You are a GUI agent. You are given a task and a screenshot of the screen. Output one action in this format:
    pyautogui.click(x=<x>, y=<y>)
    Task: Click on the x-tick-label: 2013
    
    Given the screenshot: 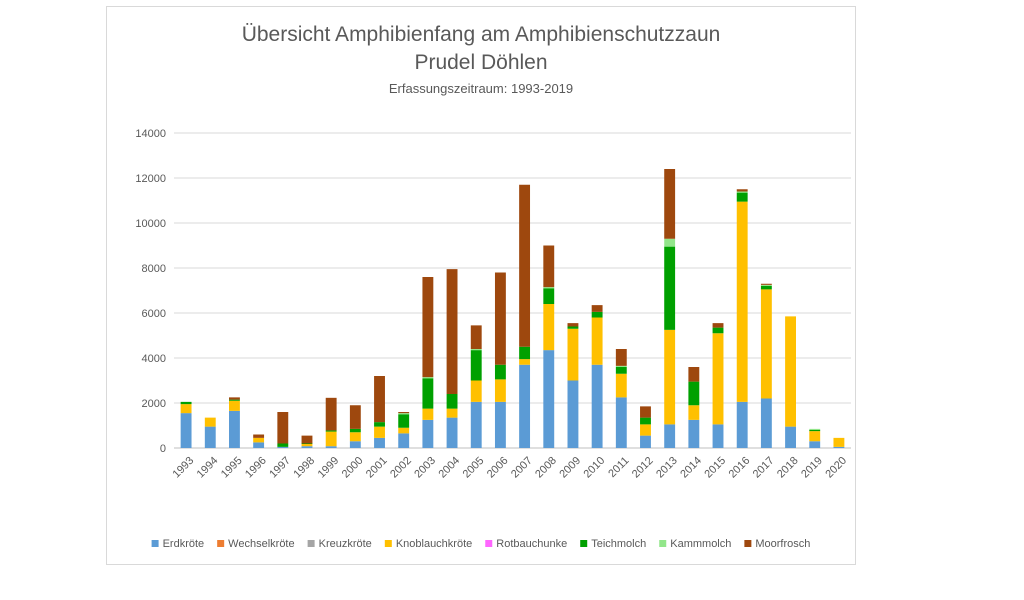 What is the action you would take?
    pyautogui.click(x=667, y=468)
    